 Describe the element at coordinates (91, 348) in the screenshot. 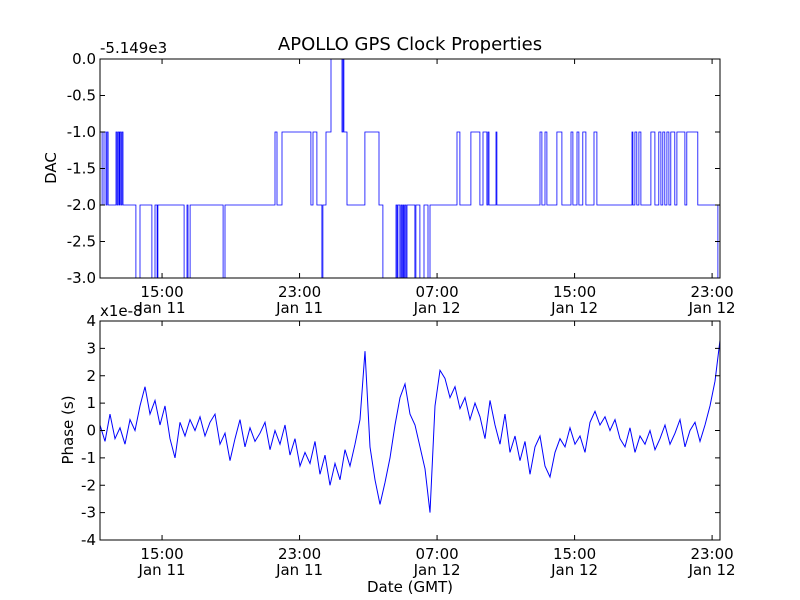

I see `y-tick-label: 3` at that location.